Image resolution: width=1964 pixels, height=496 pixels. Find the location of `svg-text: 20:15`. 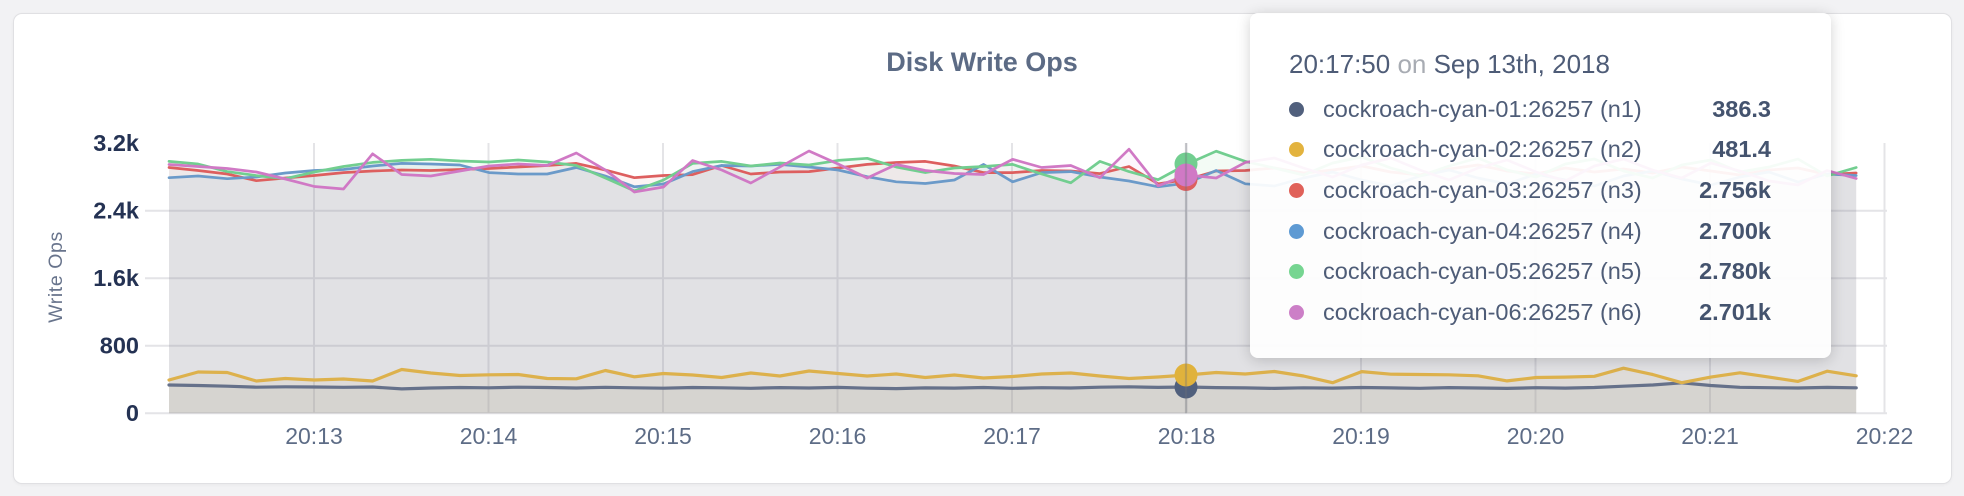

svg-text: 20:15 is located at coordinates (663, 436).